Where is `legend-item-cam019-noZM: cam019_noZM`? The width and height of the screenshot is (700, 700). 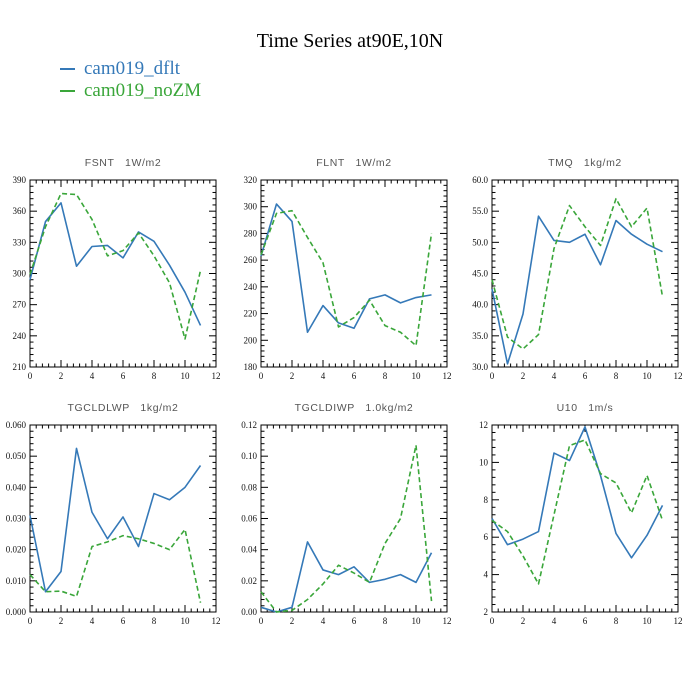
legend-item-cam019-noZM: cam019_noZM is located at coordinates (130, 91).